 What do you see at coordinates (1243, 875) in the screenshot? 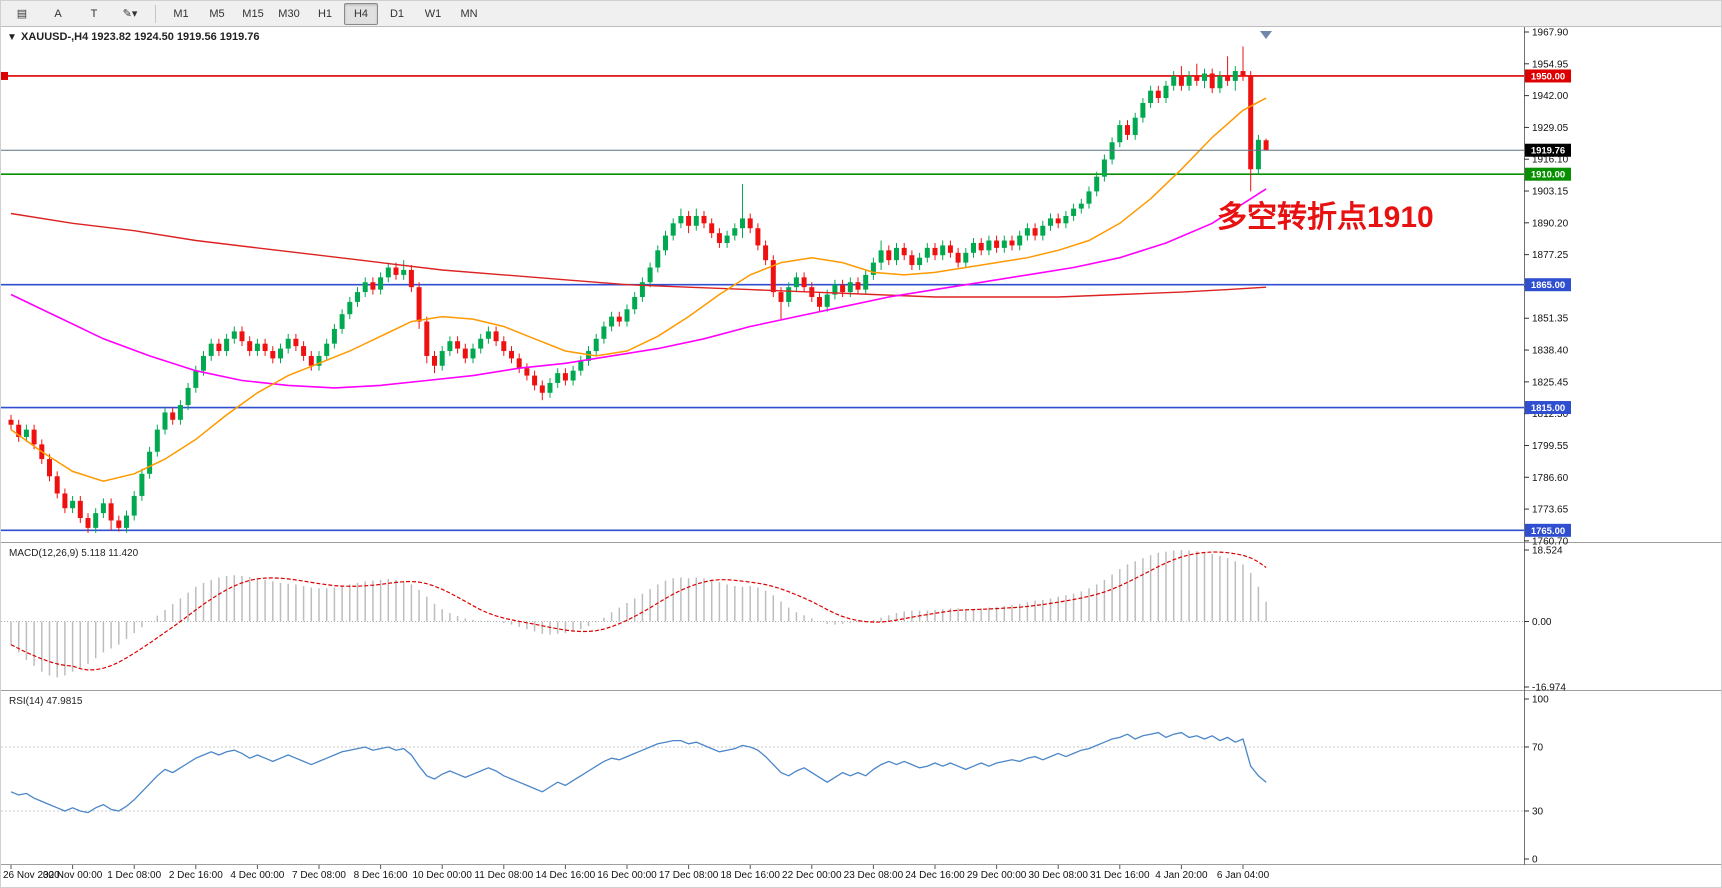
I see `time-tick-label: 6 Jan 04:00` at bounding box center [1243, 875].